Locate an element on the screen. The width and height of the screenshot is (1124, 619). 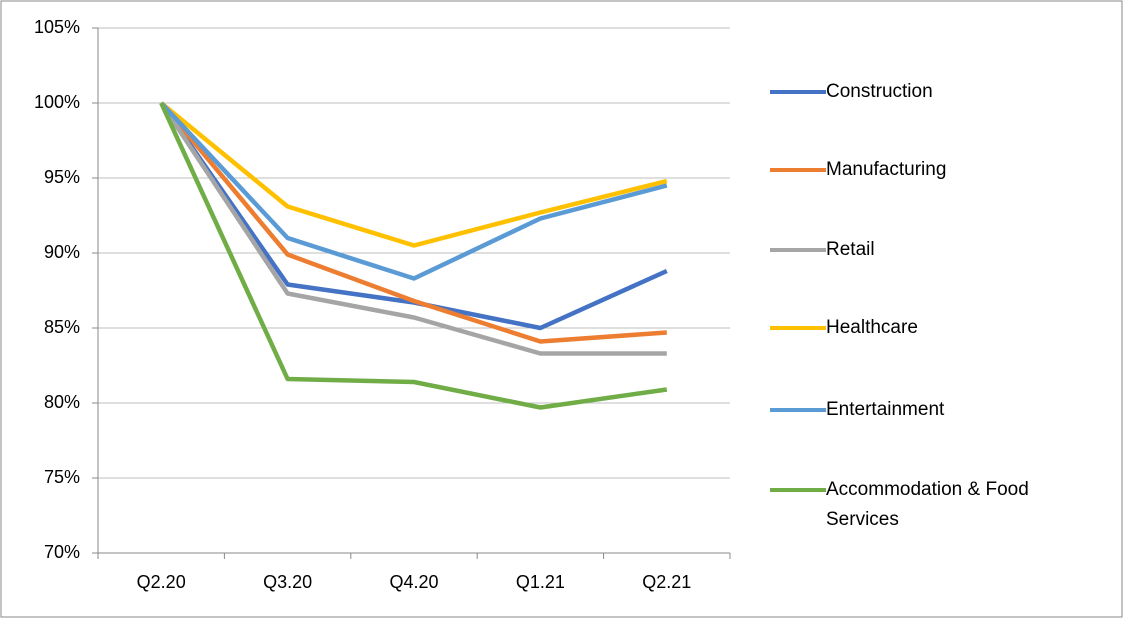
legend-label: Construction is located at coordinates (879, 91).